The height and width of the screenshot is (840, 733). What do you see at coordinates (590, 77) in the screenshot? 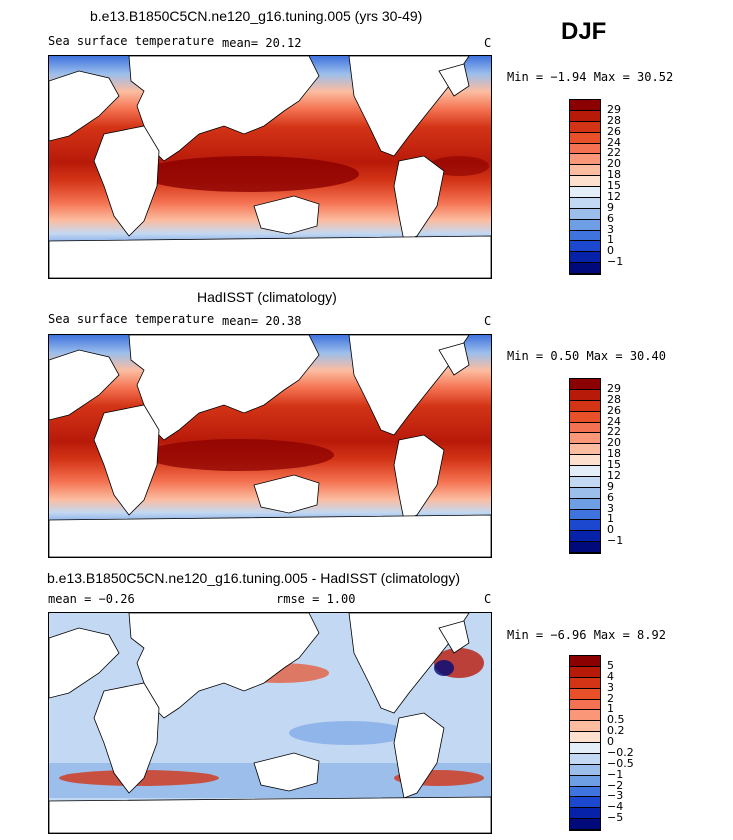
I see `panel-1-minmax: Min = −1.94 Max = 30.52` at bounding box center [590, 77].